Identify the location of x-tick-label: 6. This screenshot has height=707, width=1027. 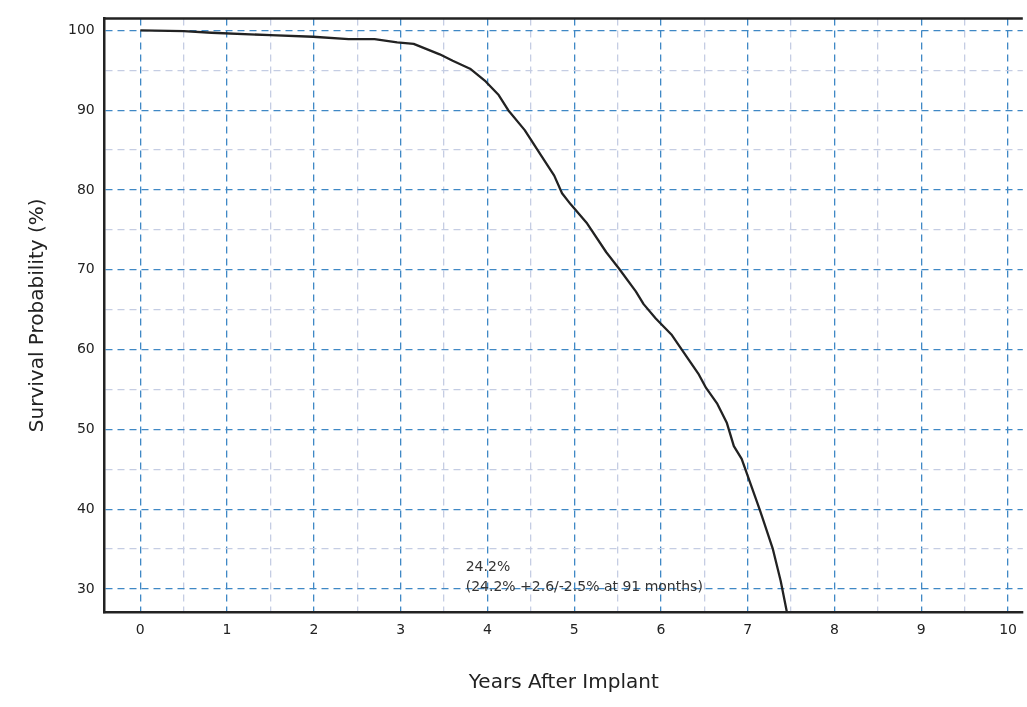
(661, 629).